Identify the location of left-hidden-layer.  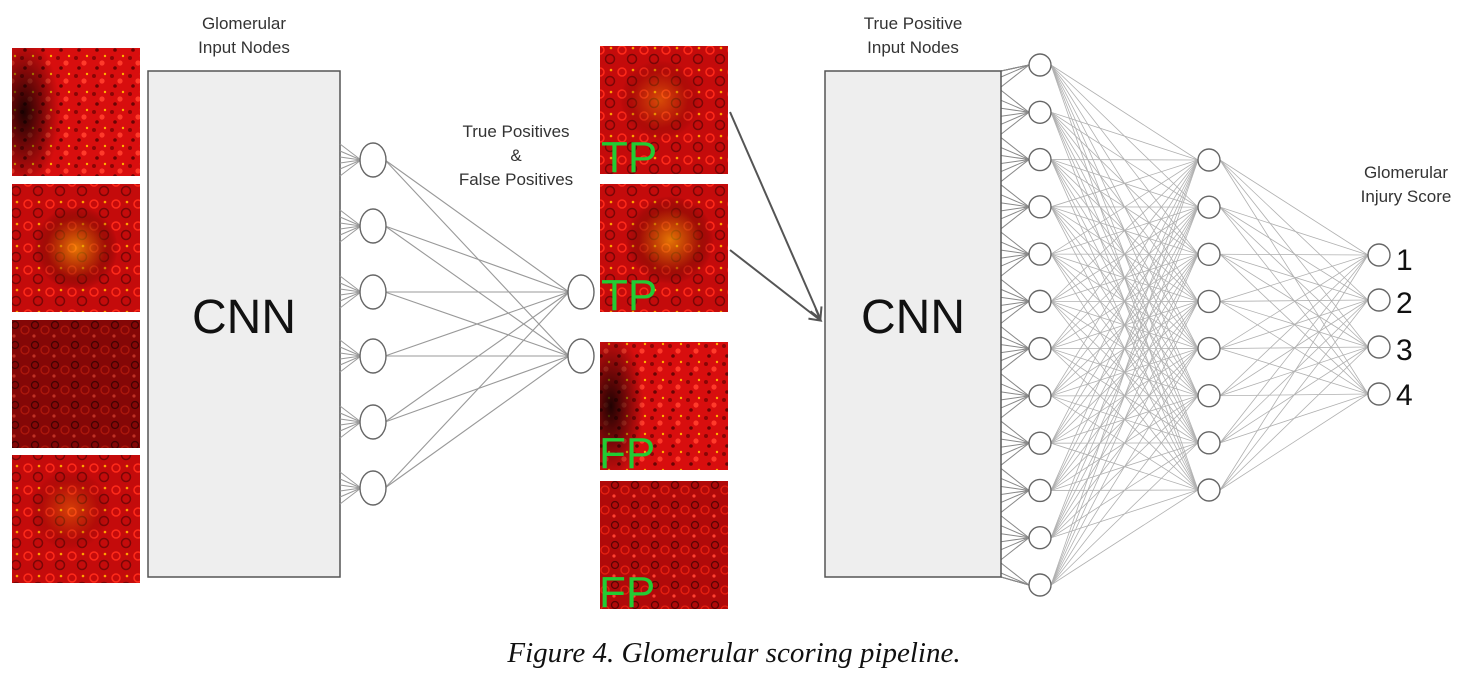
(373, 324).